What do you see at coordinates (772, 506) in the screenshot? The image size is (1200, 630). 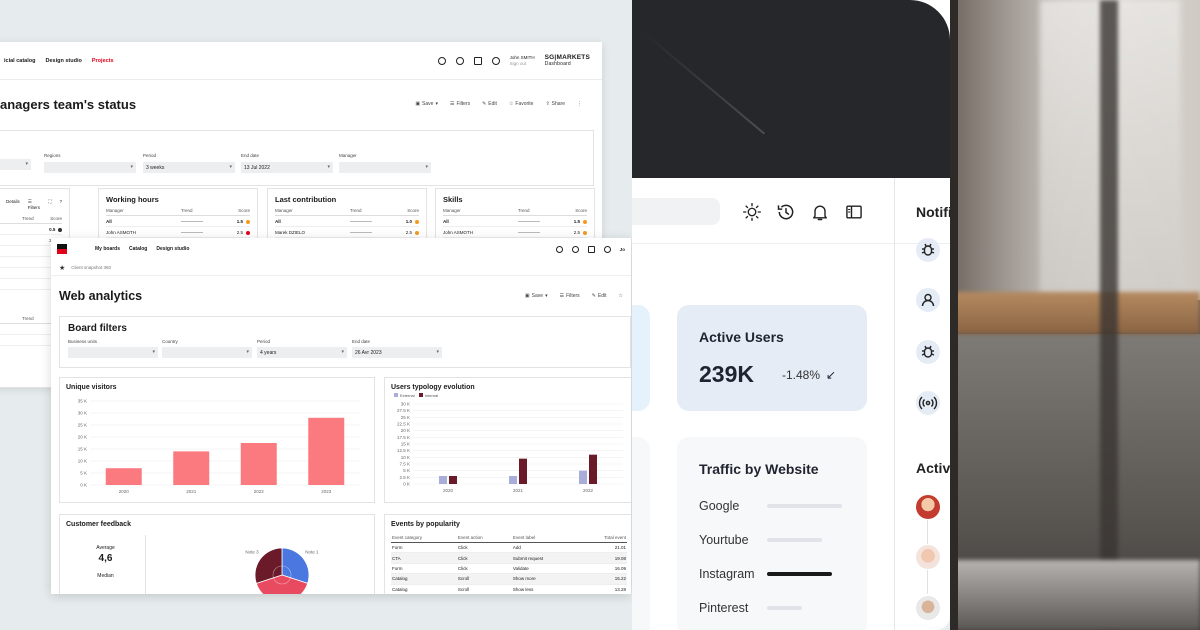 I see `traffic-row: Google` at bounding box center [772, 506].